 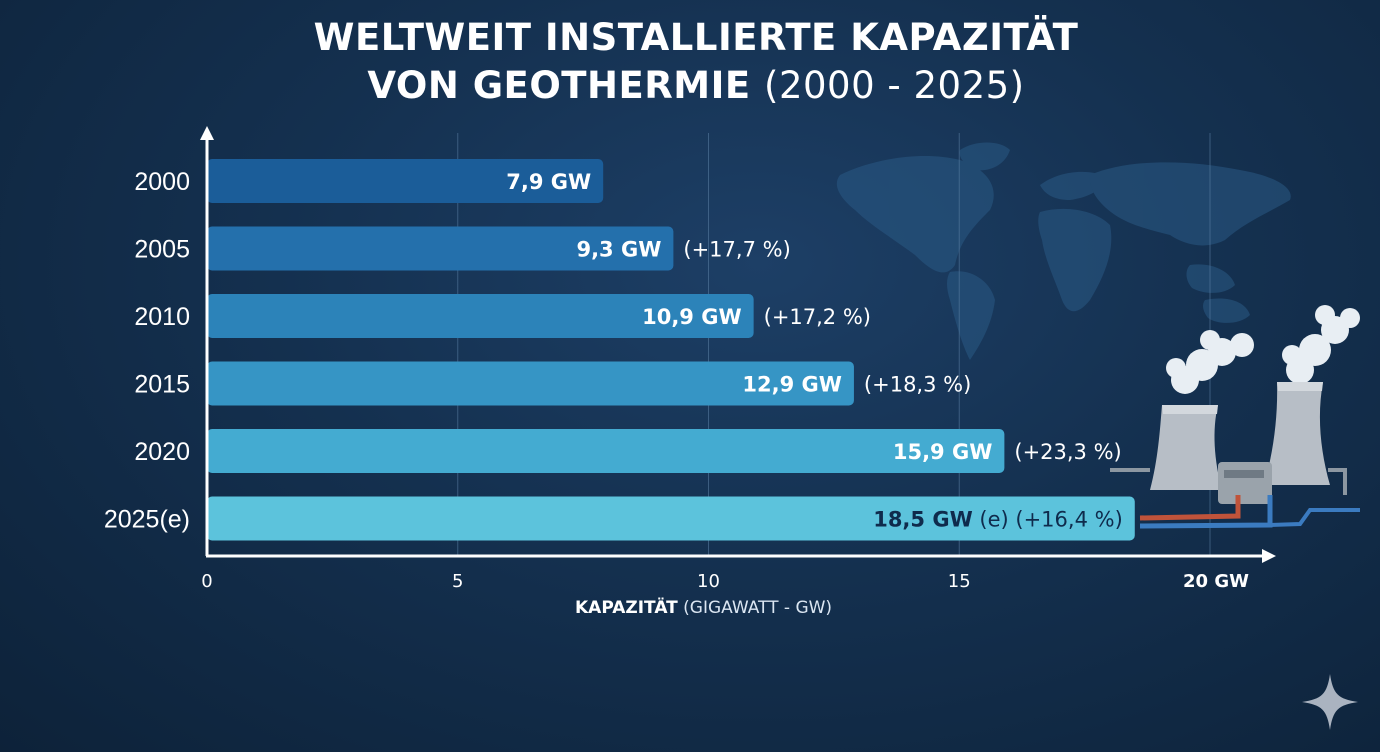 I want to click on chart-title-line2-years: (2000 - 2025), so click(x=894, y=85).